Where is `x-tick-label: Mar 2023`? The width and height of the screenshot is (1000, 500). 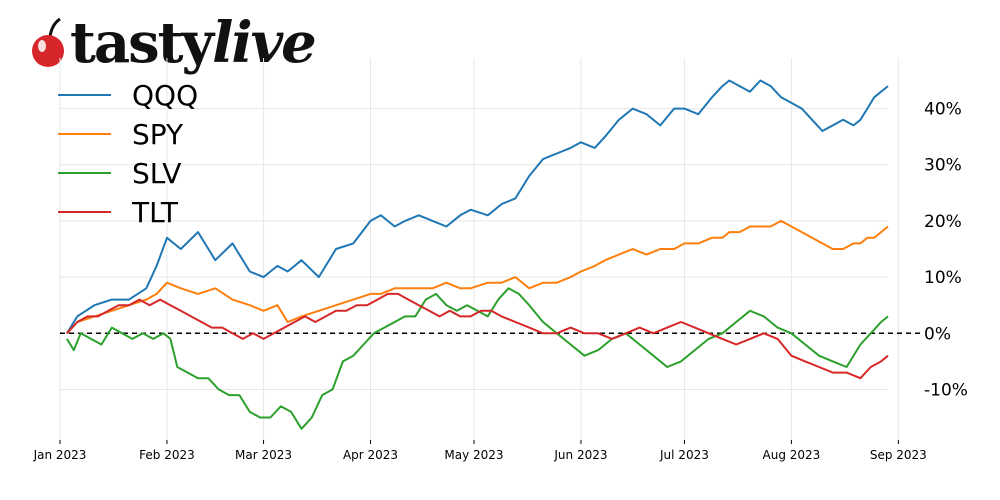
x-tick-label: Mar 2023 is located at coordinates (263, 455).